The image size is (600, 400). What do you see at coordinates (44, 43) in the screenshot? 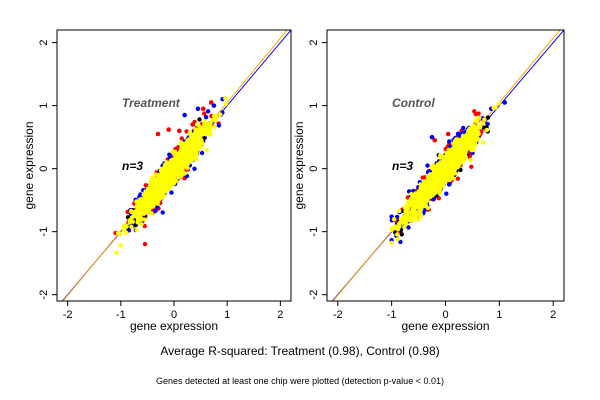
I see `y-tick-label: 2` at bounding box center [44, 43].